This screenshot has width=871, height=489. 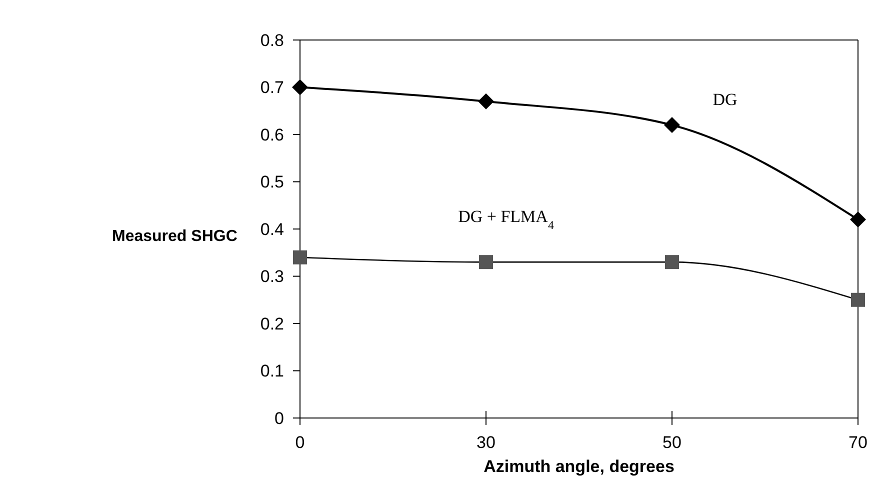 What do you see at coordinates (272, 40) in the screenshot?
I see `y-tick-label: 0.8` at bounding box center [272, 40].